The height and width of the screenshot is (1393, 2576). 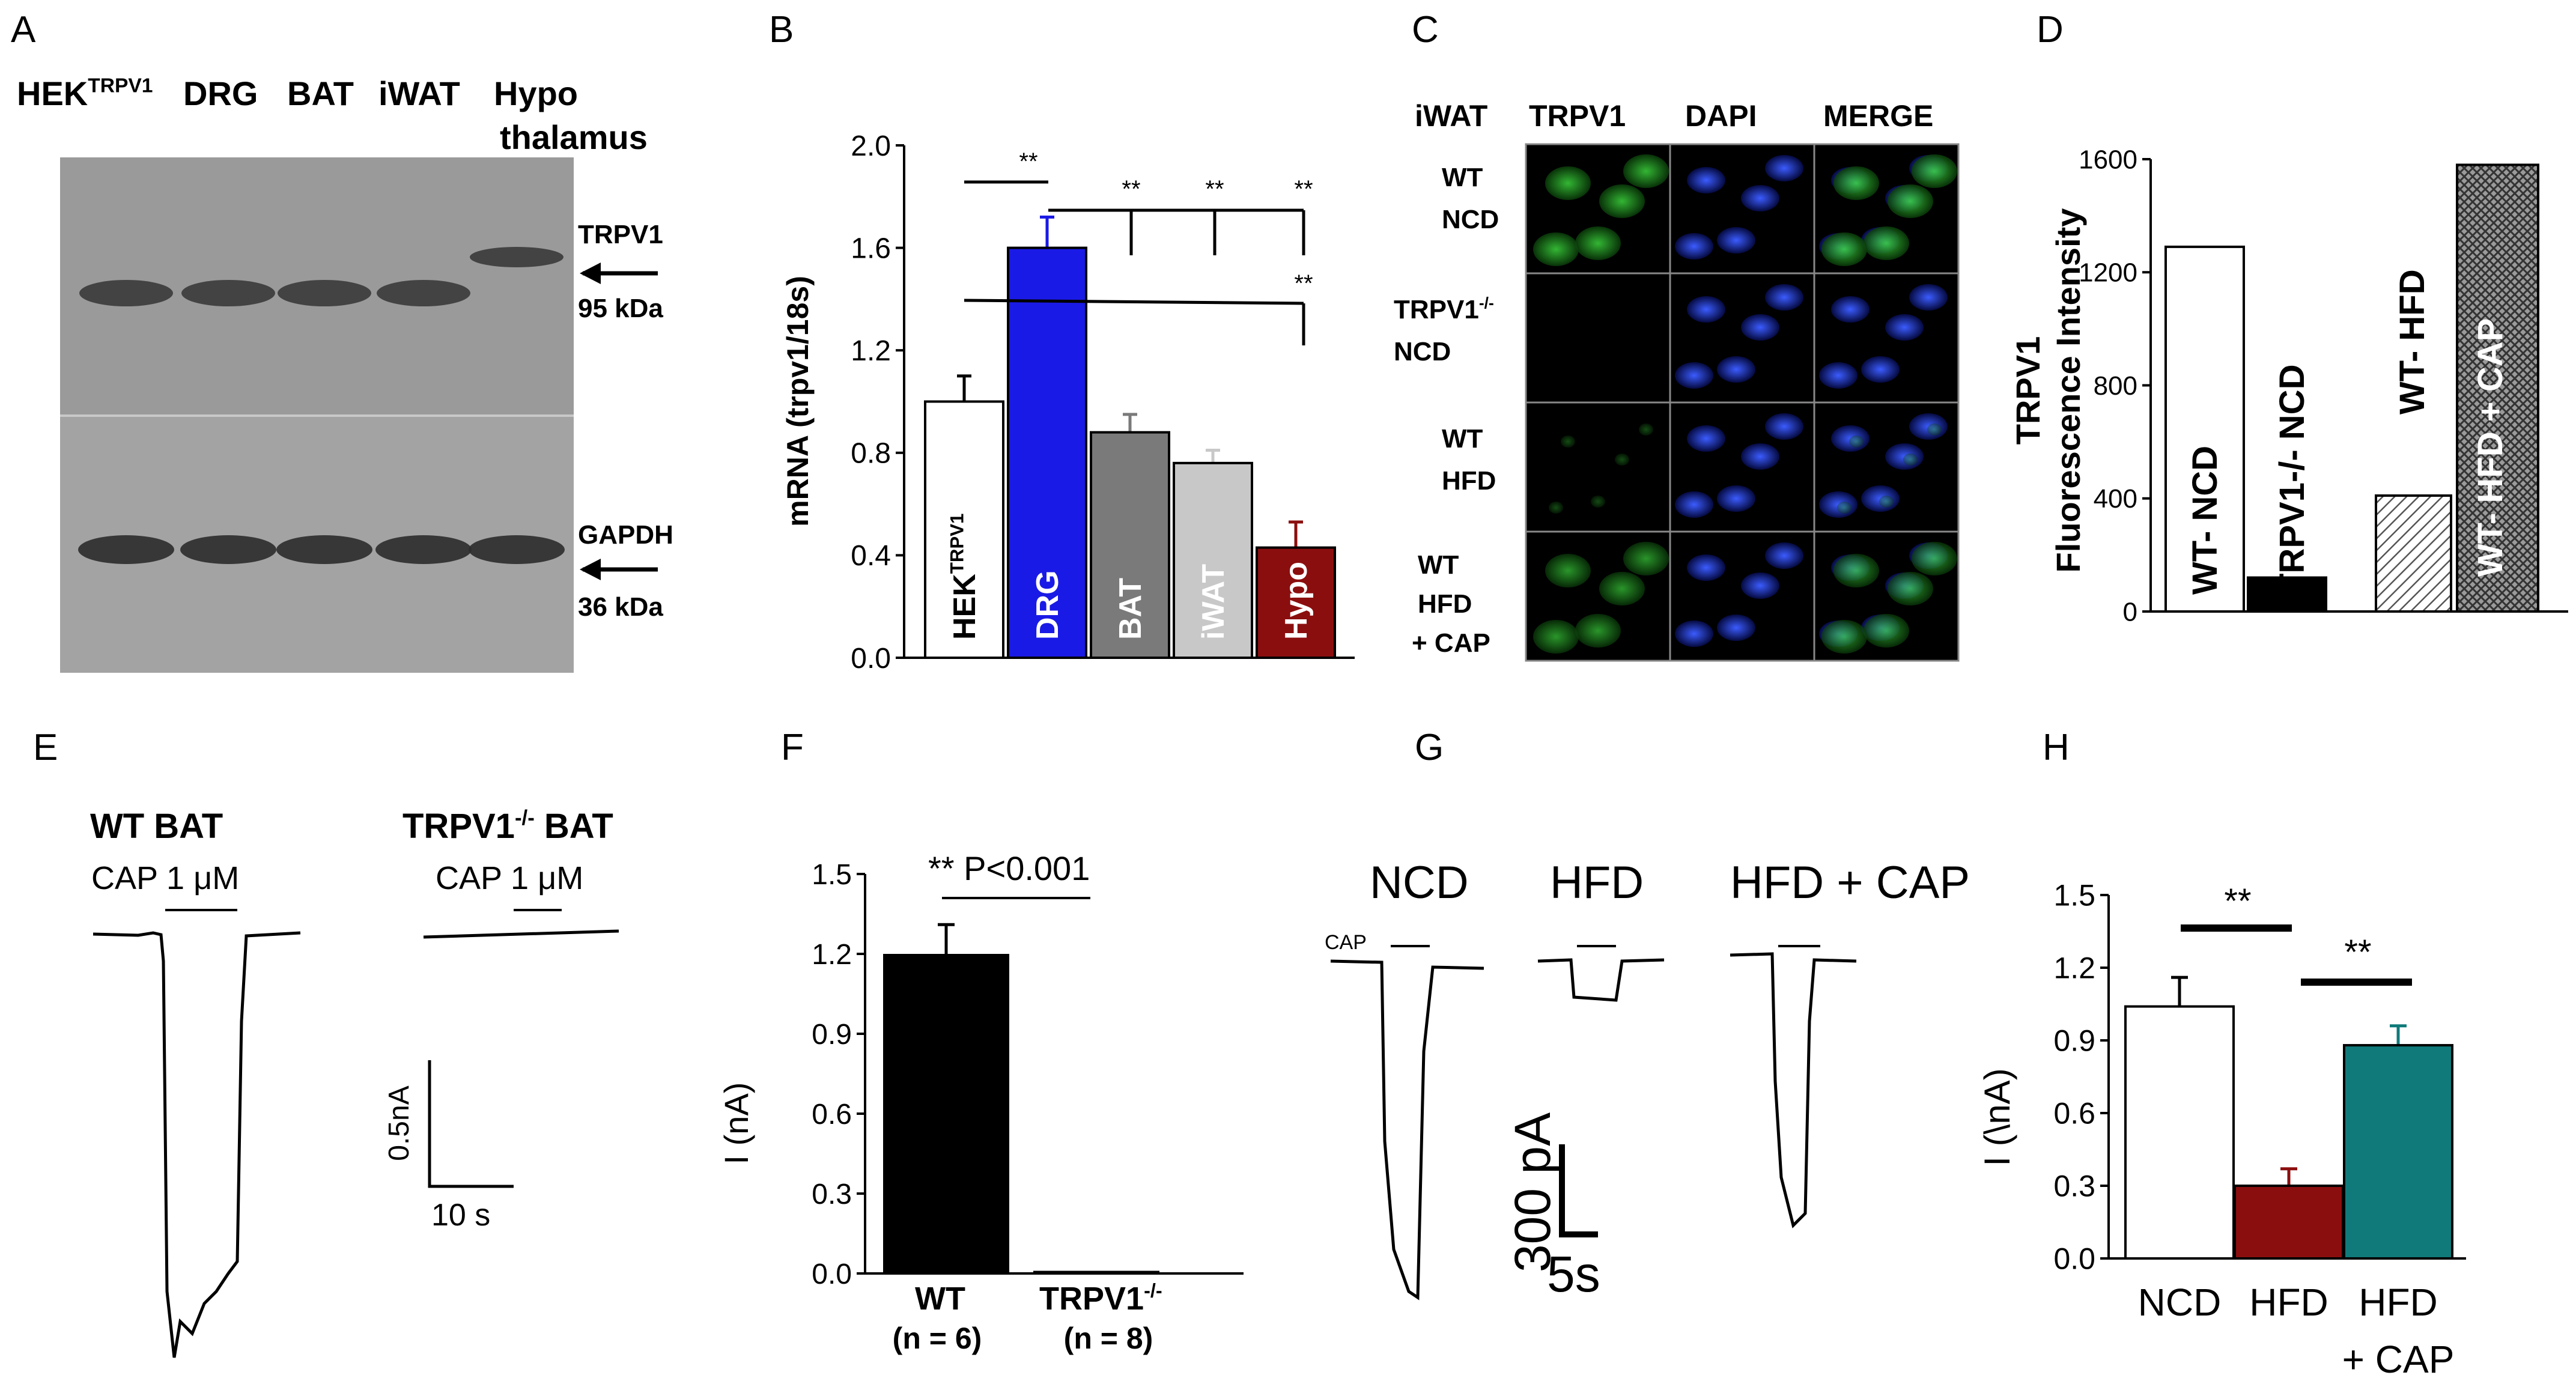 What do you see at coordinates (2050, 29) in the screenshot?
I see `panel-letter-d: D` at bounding box center [2050, 29].